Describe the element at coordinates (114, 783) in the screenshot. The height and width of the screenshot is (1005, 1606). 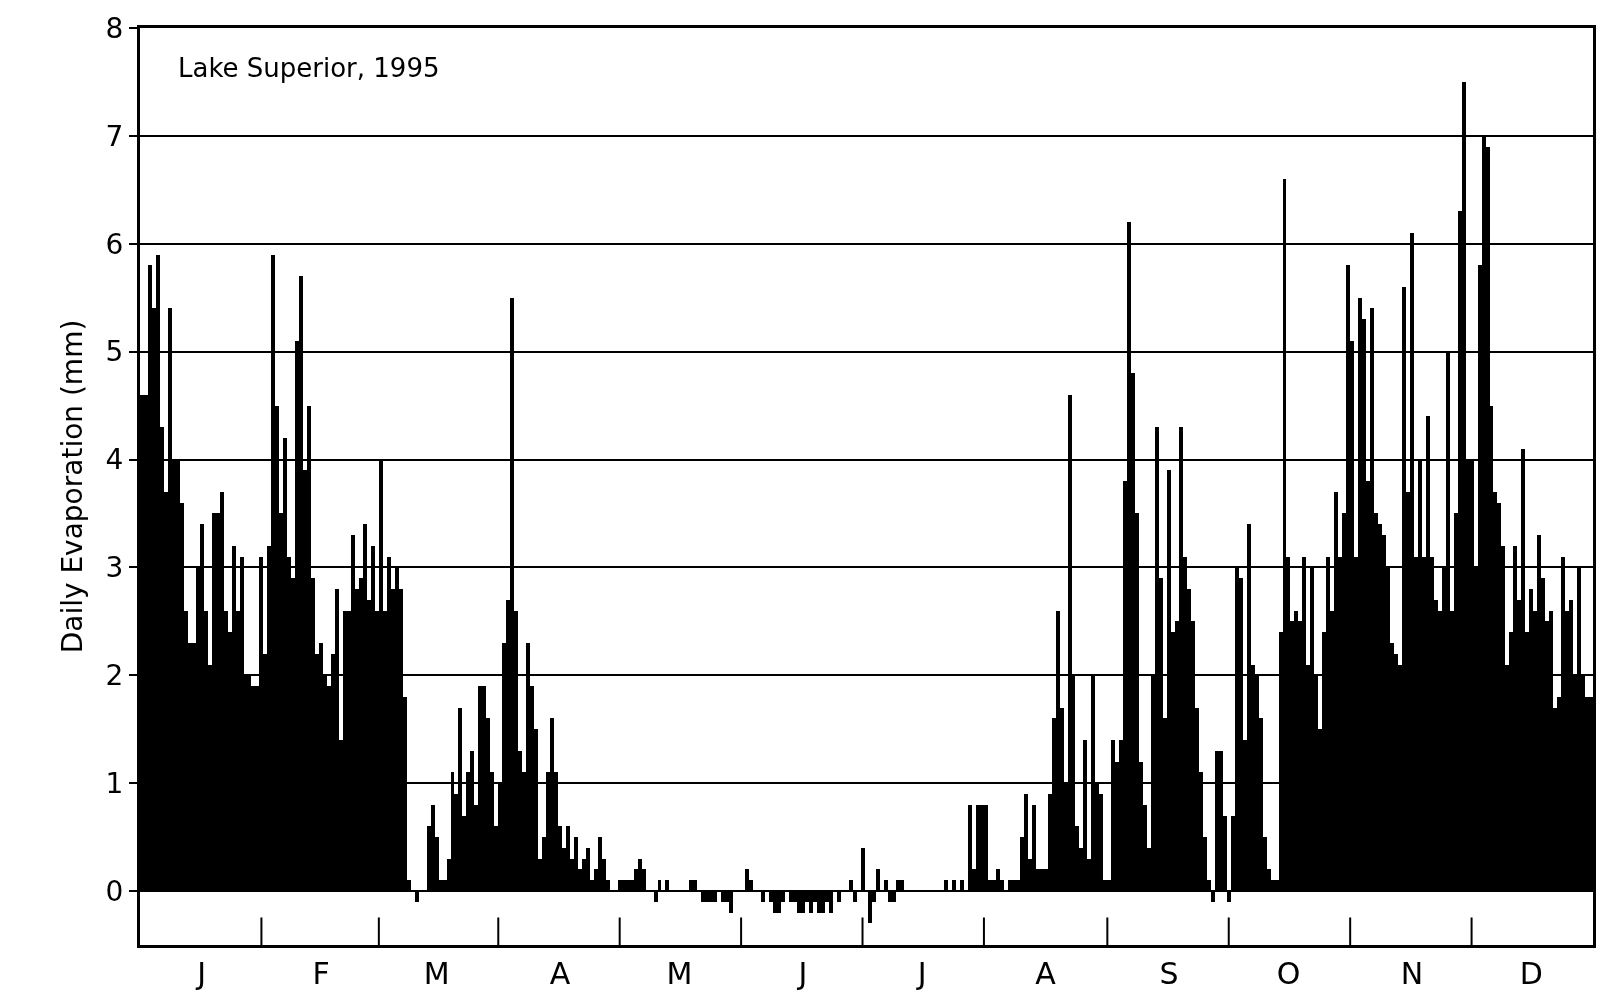
I see `y-tick-label: 1` at that location.